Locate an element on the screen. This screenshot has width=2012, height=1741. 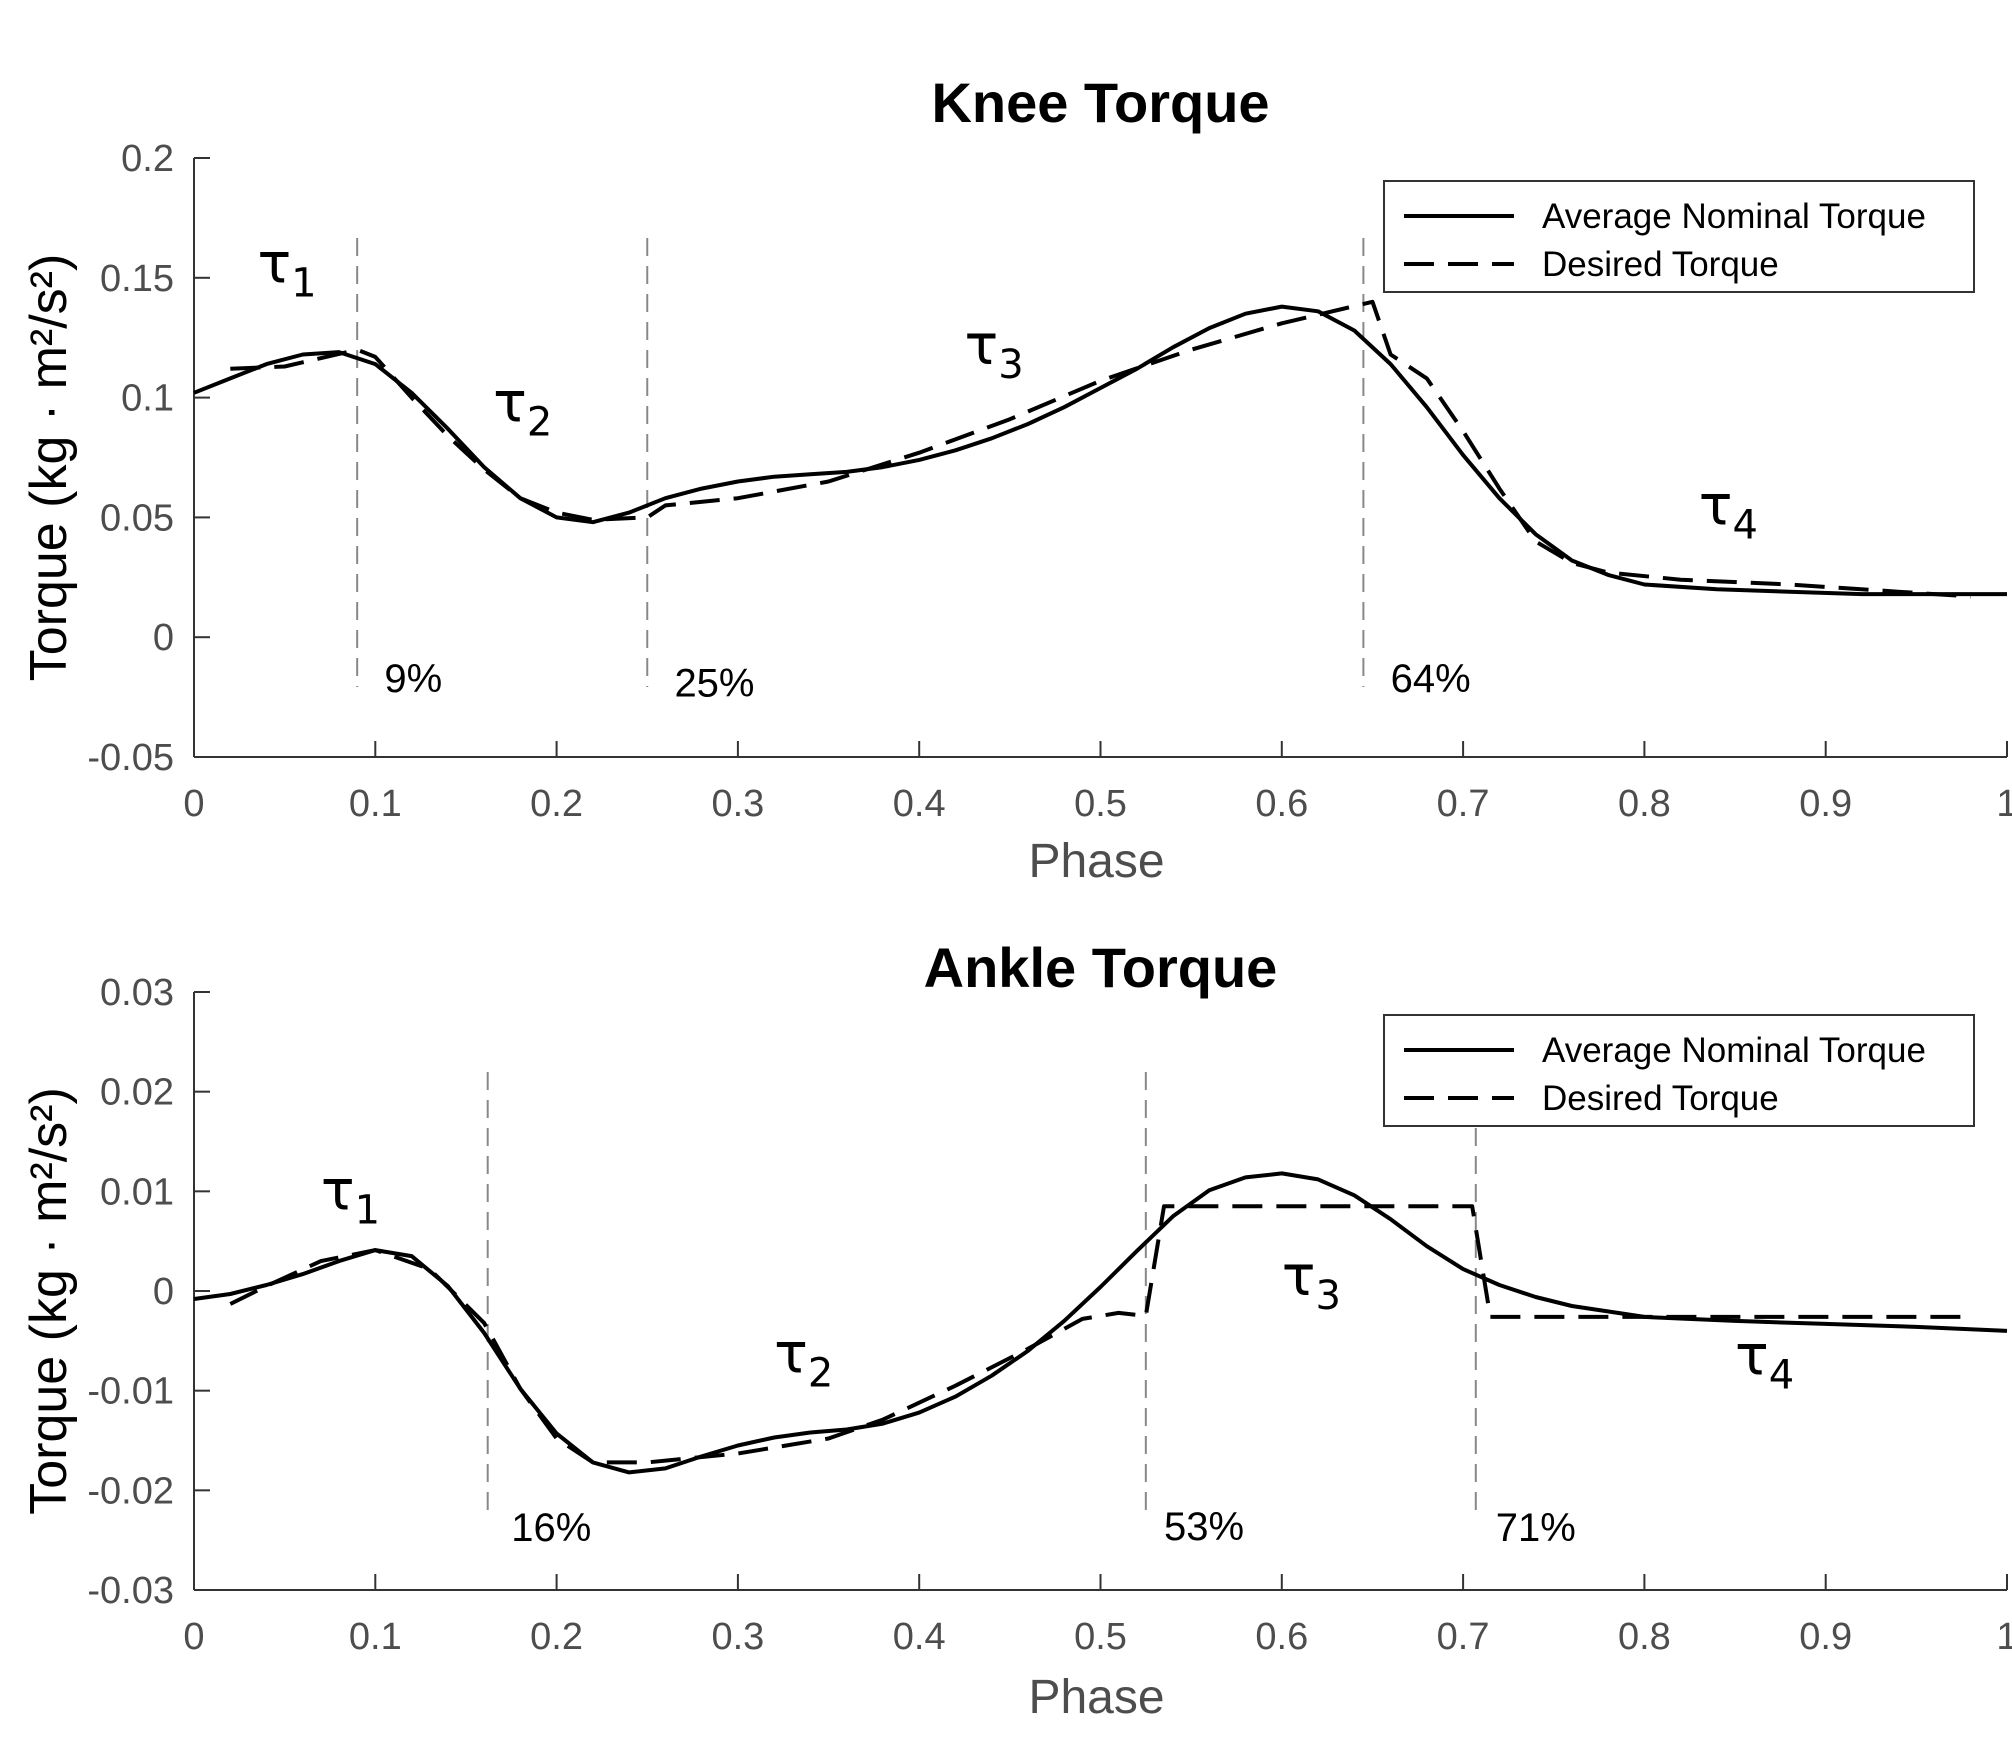
chart-0-x-tick-label: 0.9 is located at coordinates (1825, 804).